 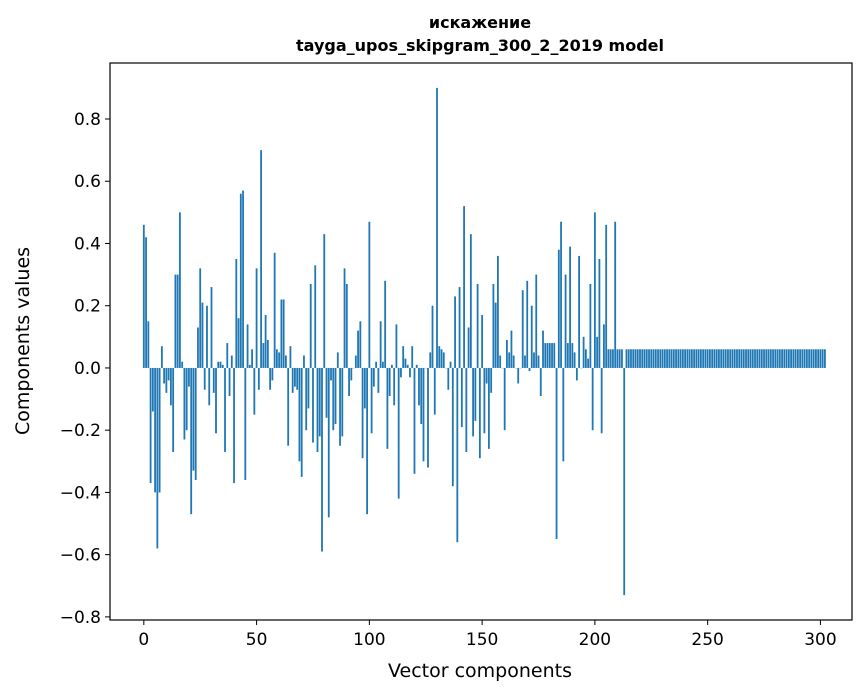 What do you see at coordinates (87, 120) in the screenshot?
I see `y-tick-label: 0.8` at bounding box center [87, 120].